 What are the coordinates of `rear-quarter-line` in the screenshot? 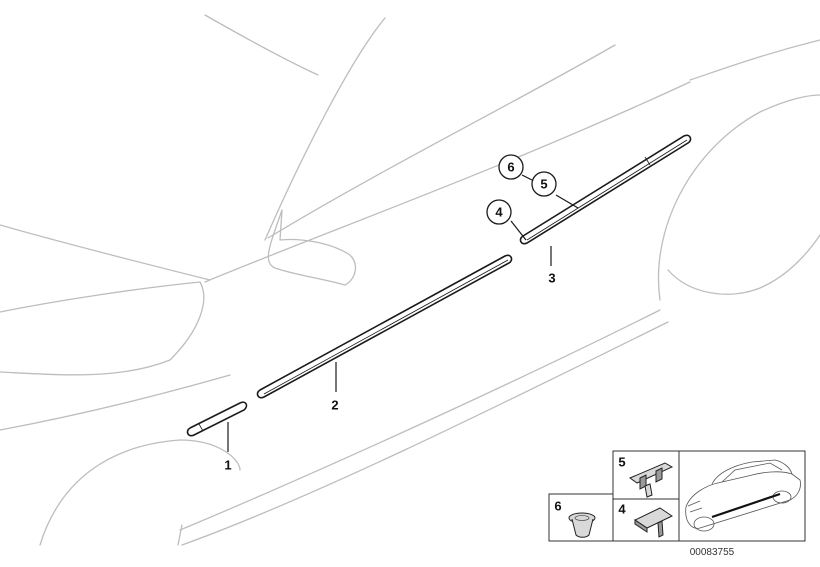 It's located at (754, 60).